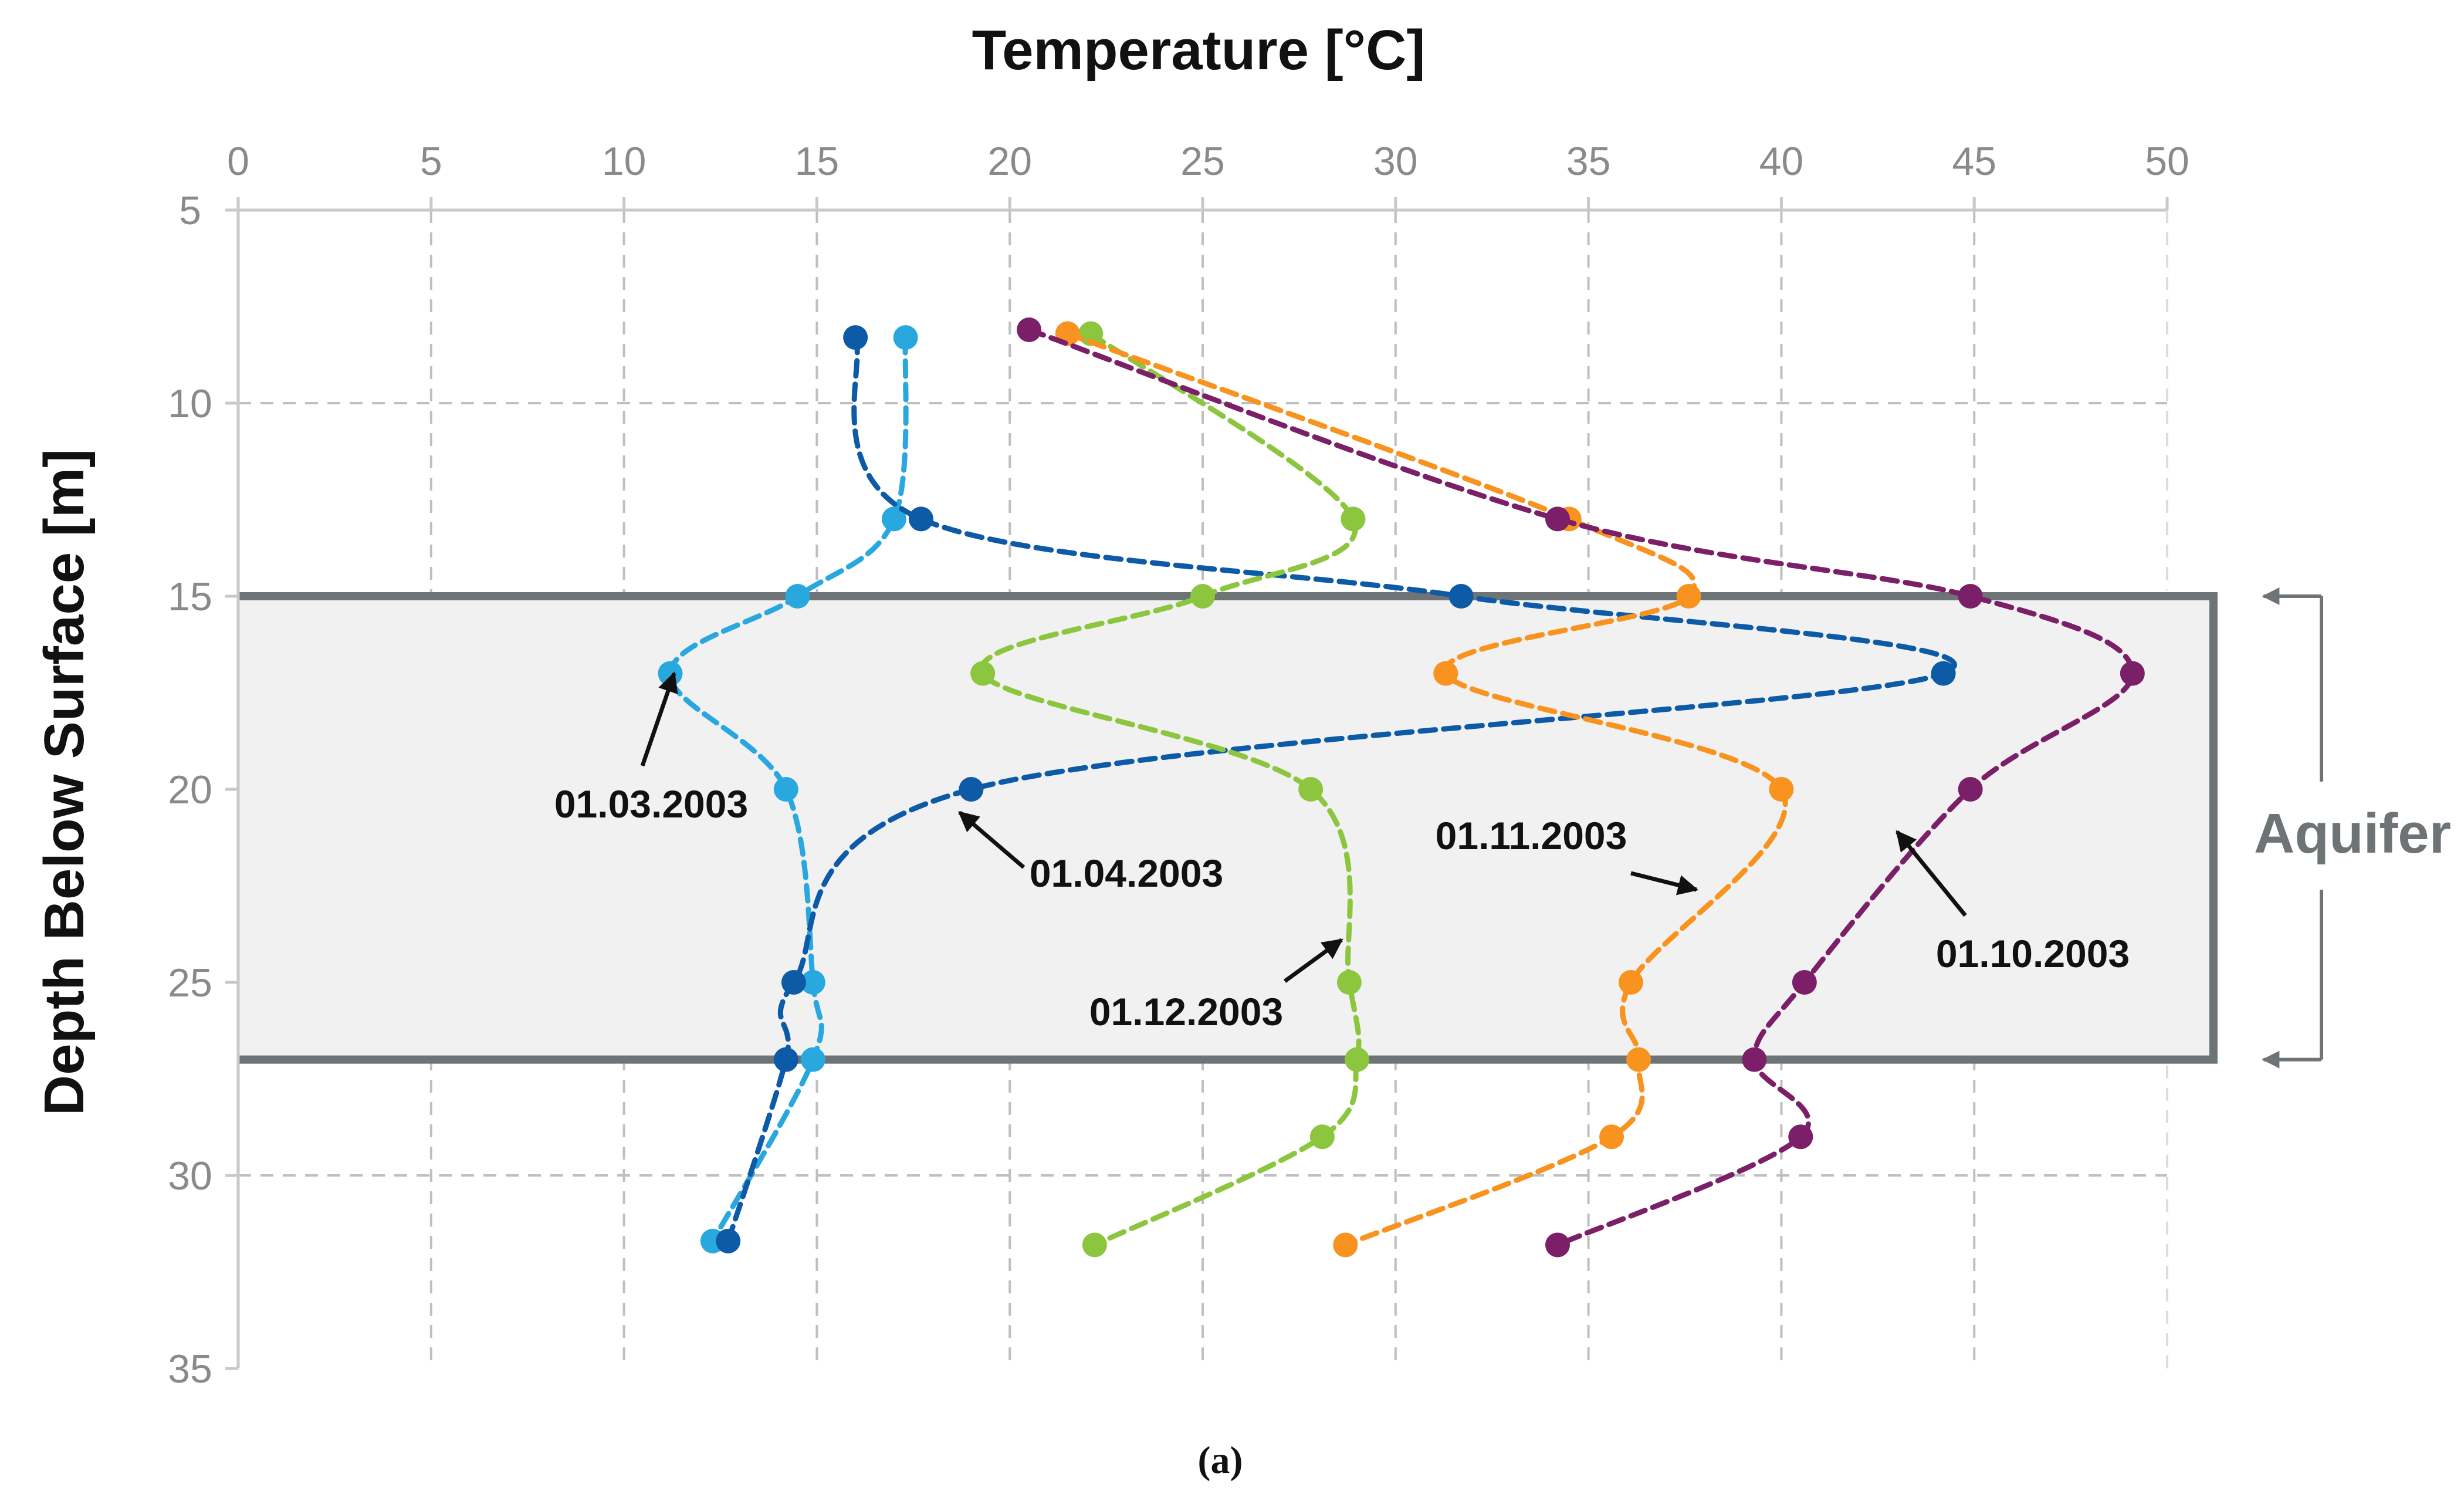 The height and width of the screenshot is (1497, 2464). I want to click on annotation-label: 01.04.2003, so click(1126, 873).